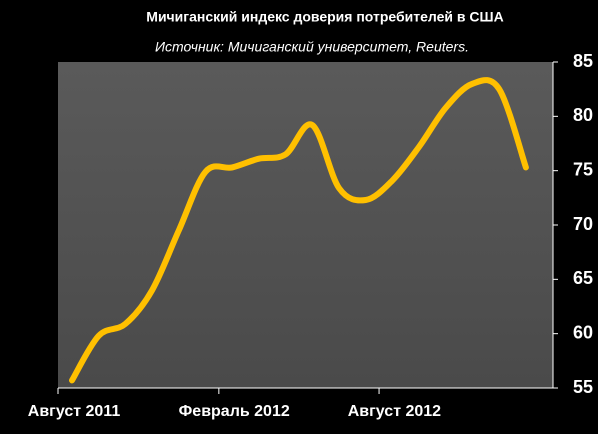 This screenshot has height=434, width=598. I want to click on x-tick-label: Февраль 2012, so click(234, 411).